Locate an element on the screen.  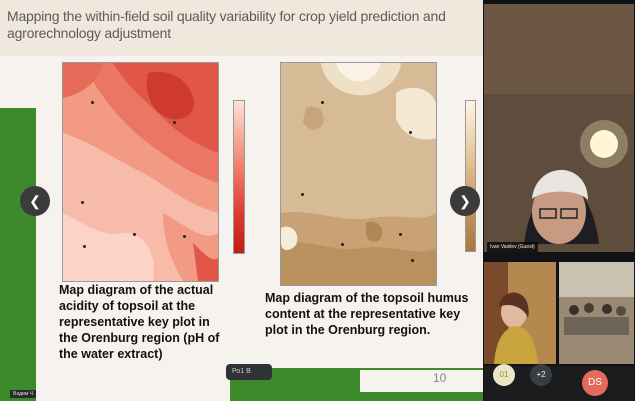
participant-avatar-ds: DS is located at coordinates (595, 383).